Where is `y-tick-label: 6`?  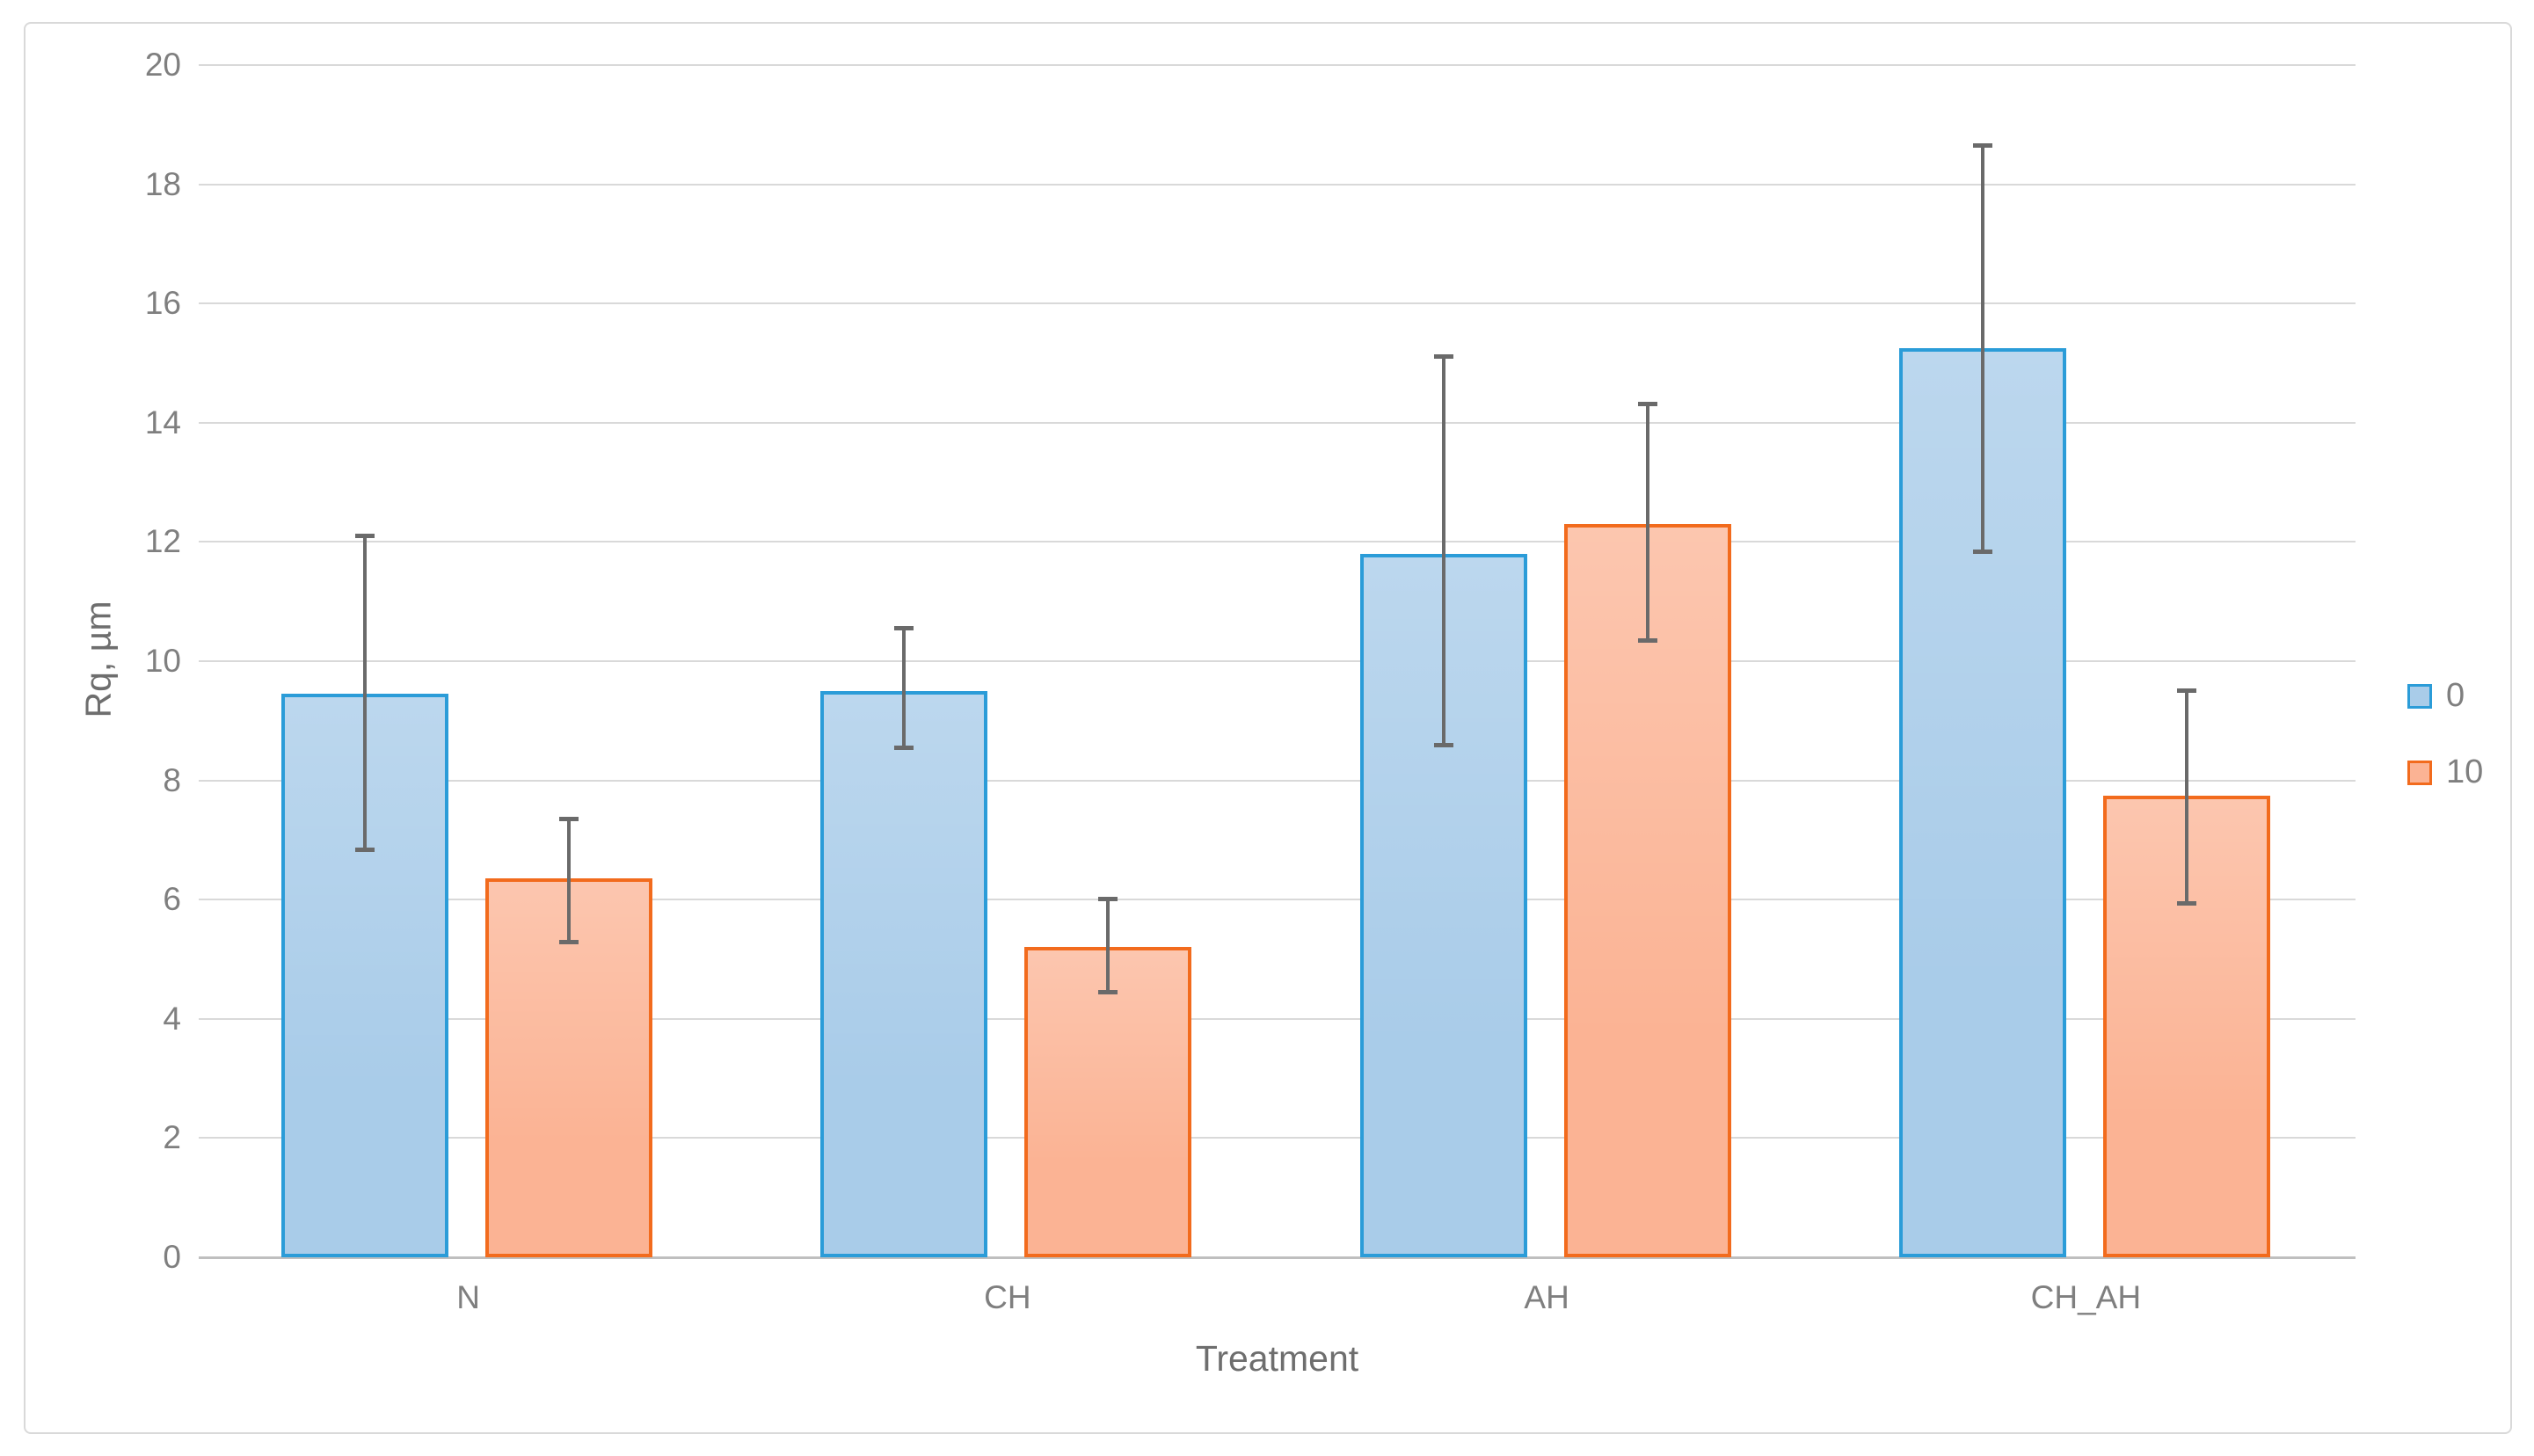 y-tick-label: 6 is located at coordinates (172, 899).